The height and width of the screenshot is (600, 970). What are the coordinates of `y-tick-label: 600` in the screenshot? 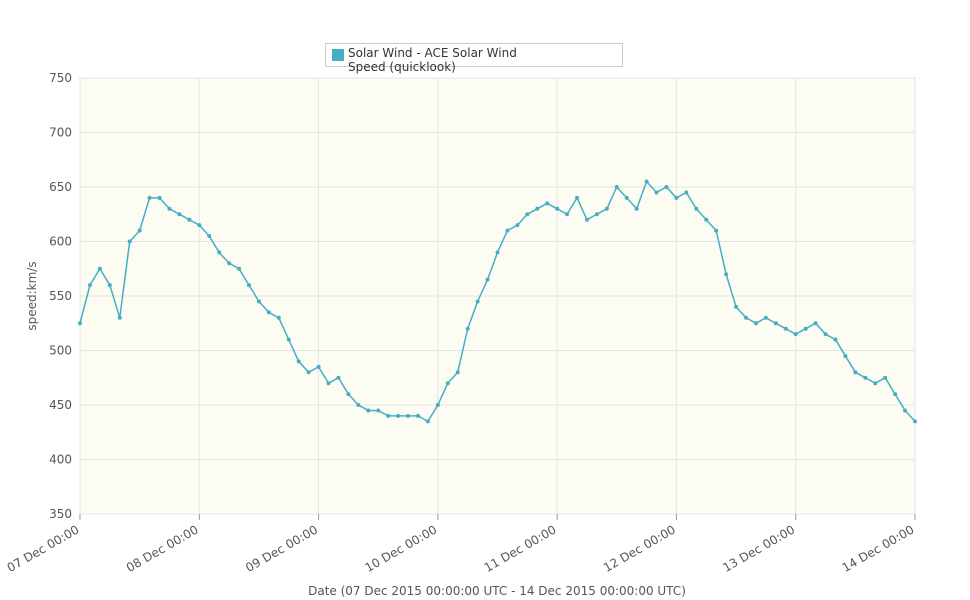 It's located at (60, 242).